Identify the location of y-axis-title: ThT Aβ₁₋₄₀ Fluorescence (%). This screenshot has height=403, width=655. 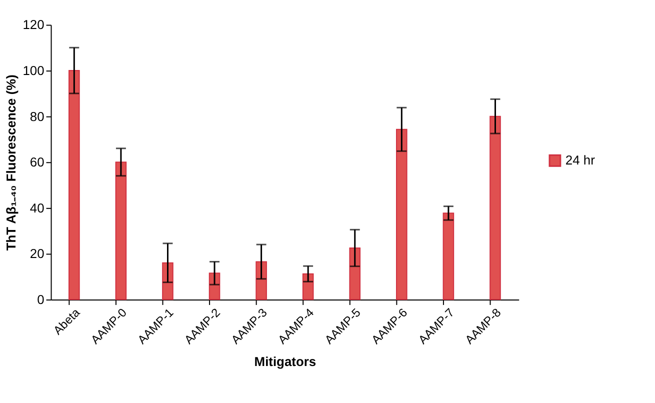
(11, 162).